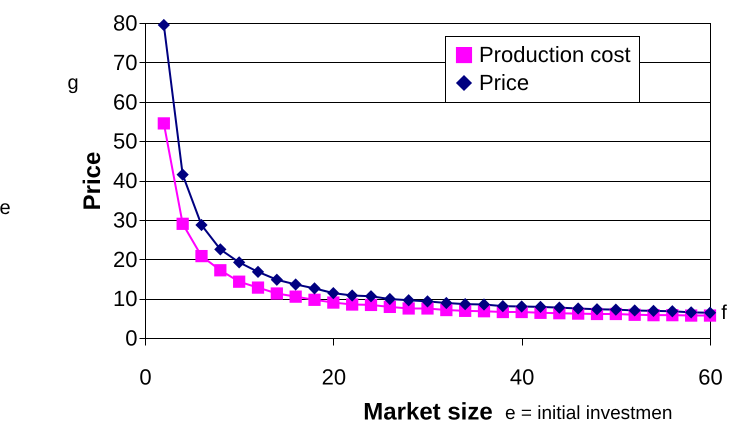 This screenshot has width=742, height=442. What do you see at coordinates (125, 62) in the screenshot?
I see `y-tick-label: 70` at bounding box center [125, 62].